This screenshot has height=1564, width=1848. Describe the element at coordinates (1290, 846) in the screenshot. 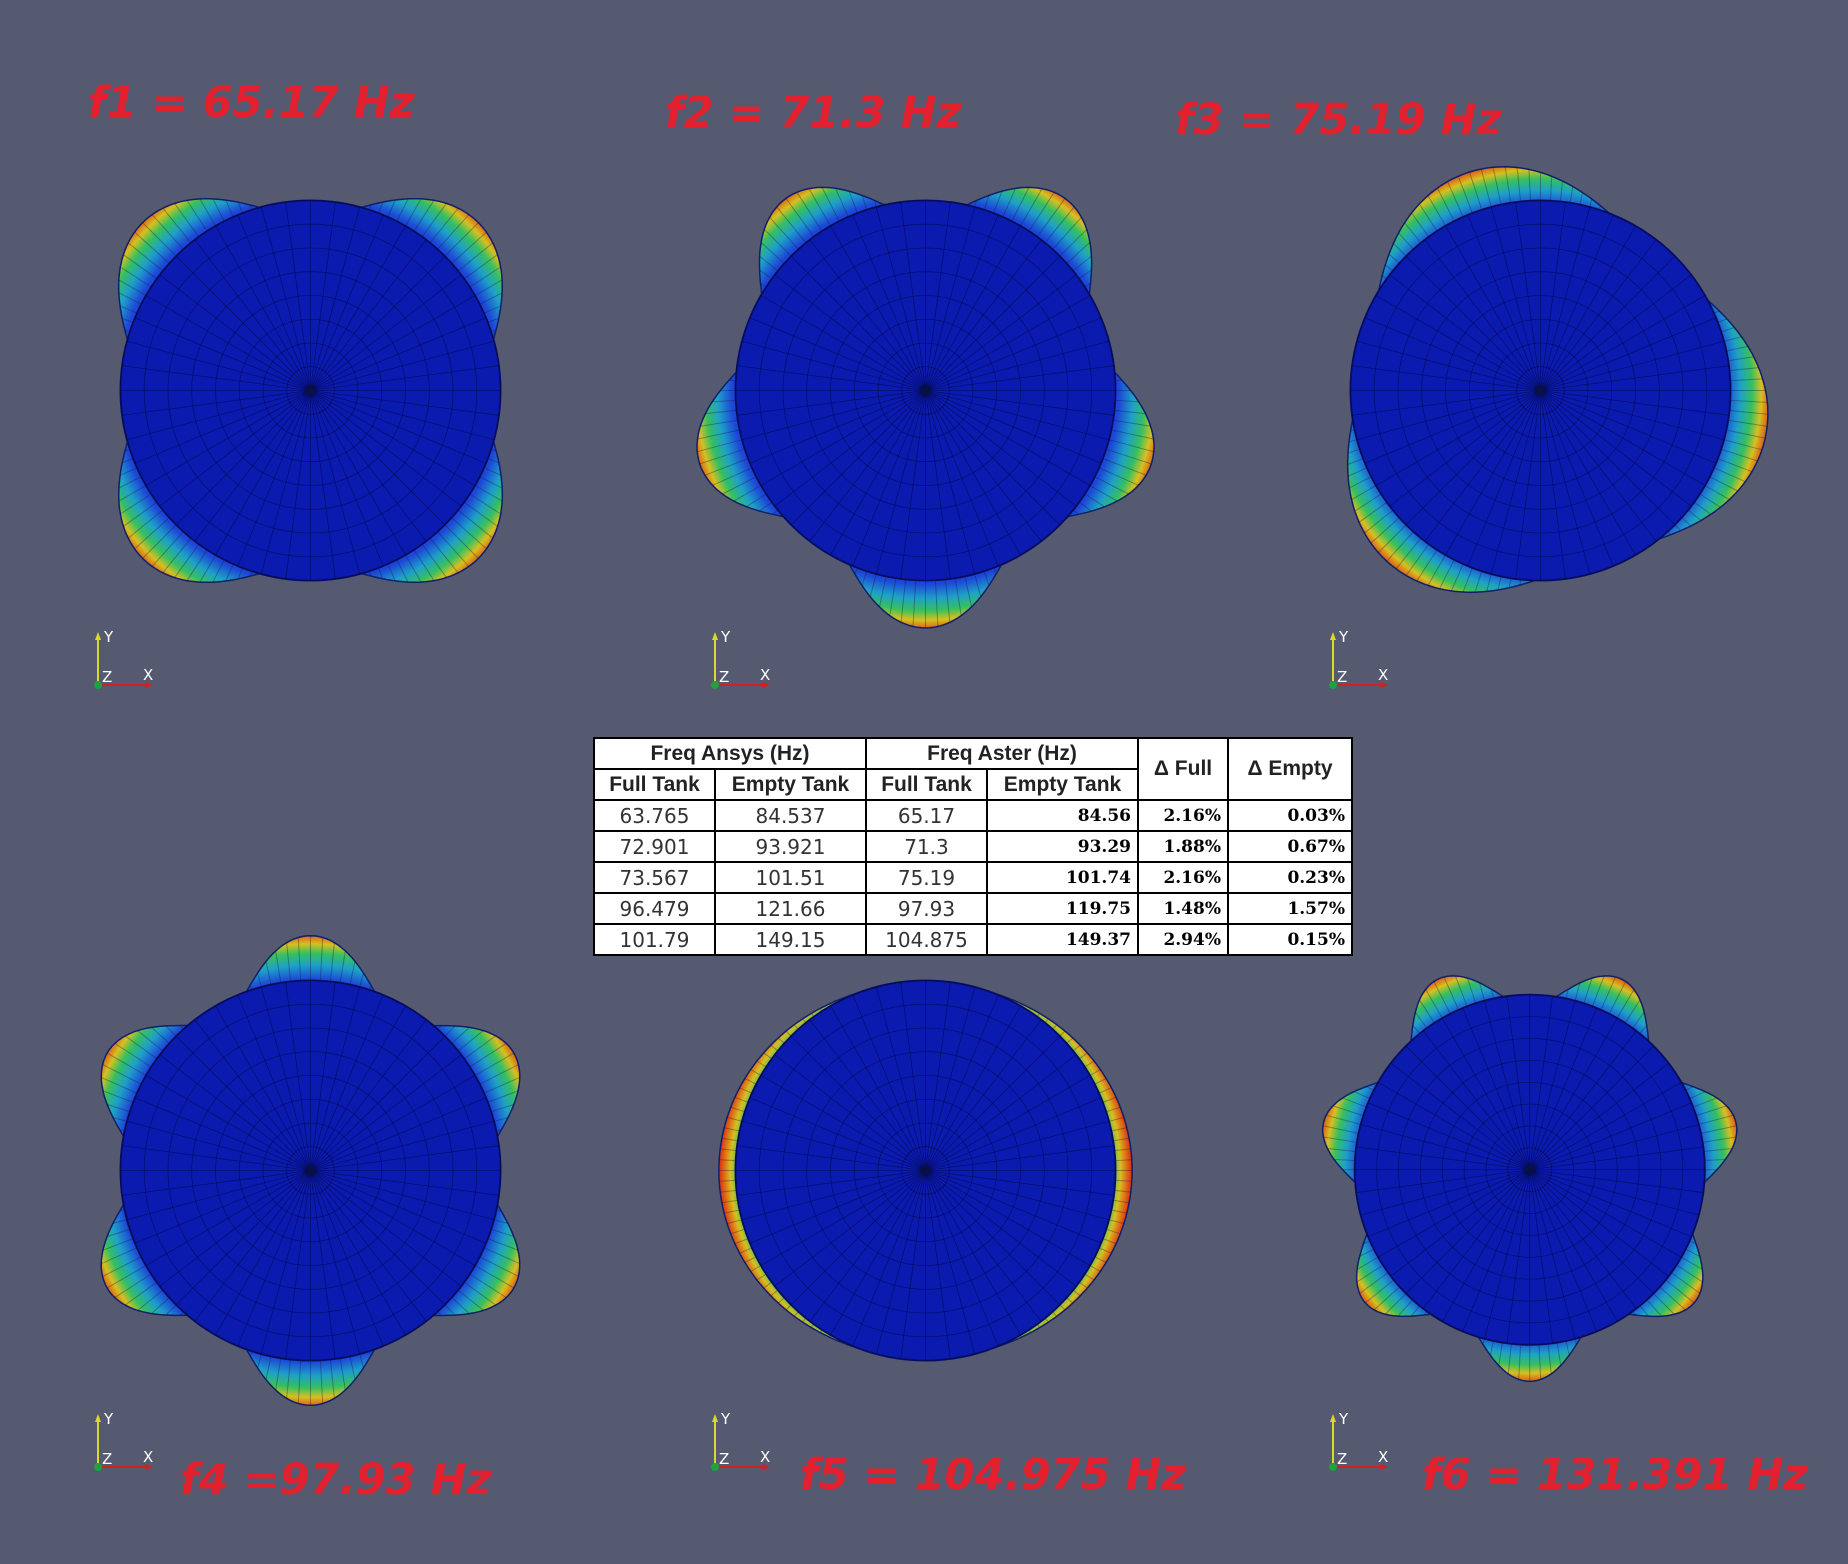

I see `table-cell: 0.67%` at that location.